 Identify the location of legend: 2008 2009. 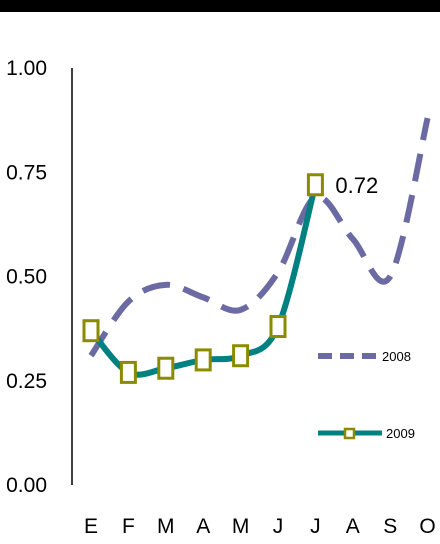
(366, 395).